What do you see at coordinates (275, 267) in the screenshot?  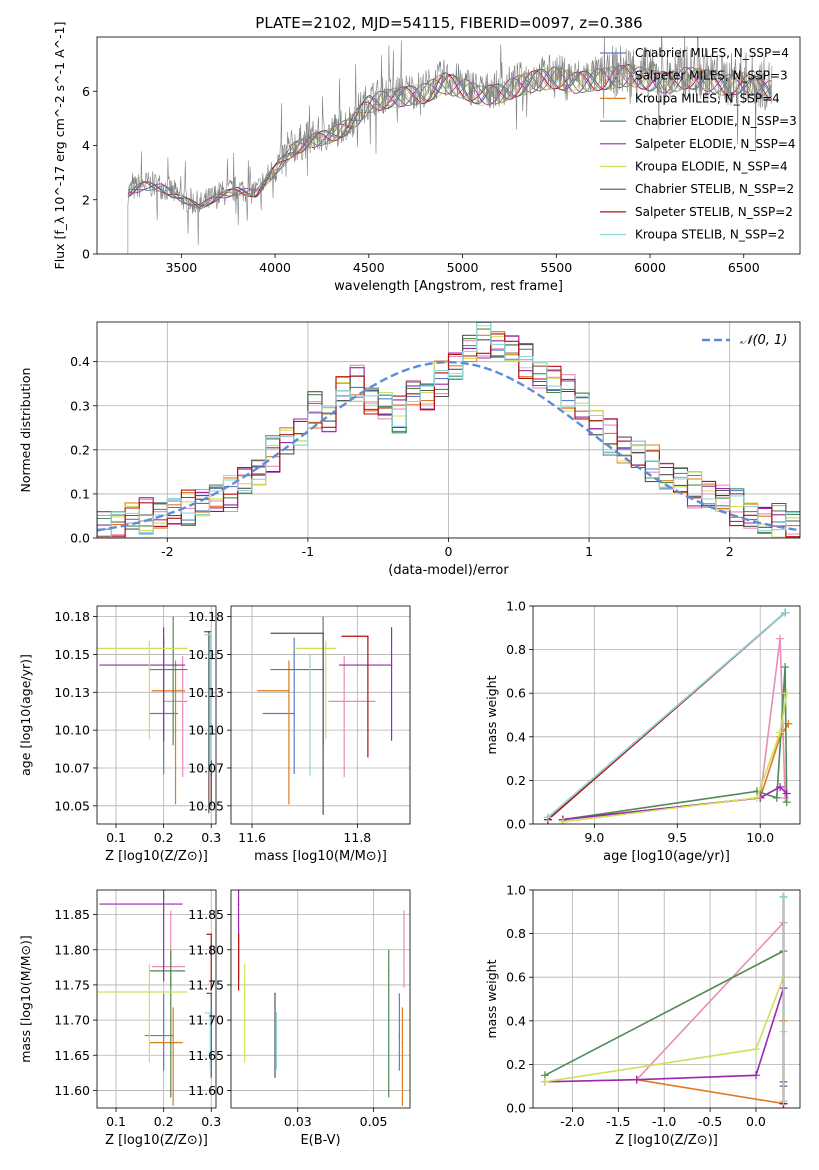 I see `x-tick-label: 4000` at bounding box center [275, 267].